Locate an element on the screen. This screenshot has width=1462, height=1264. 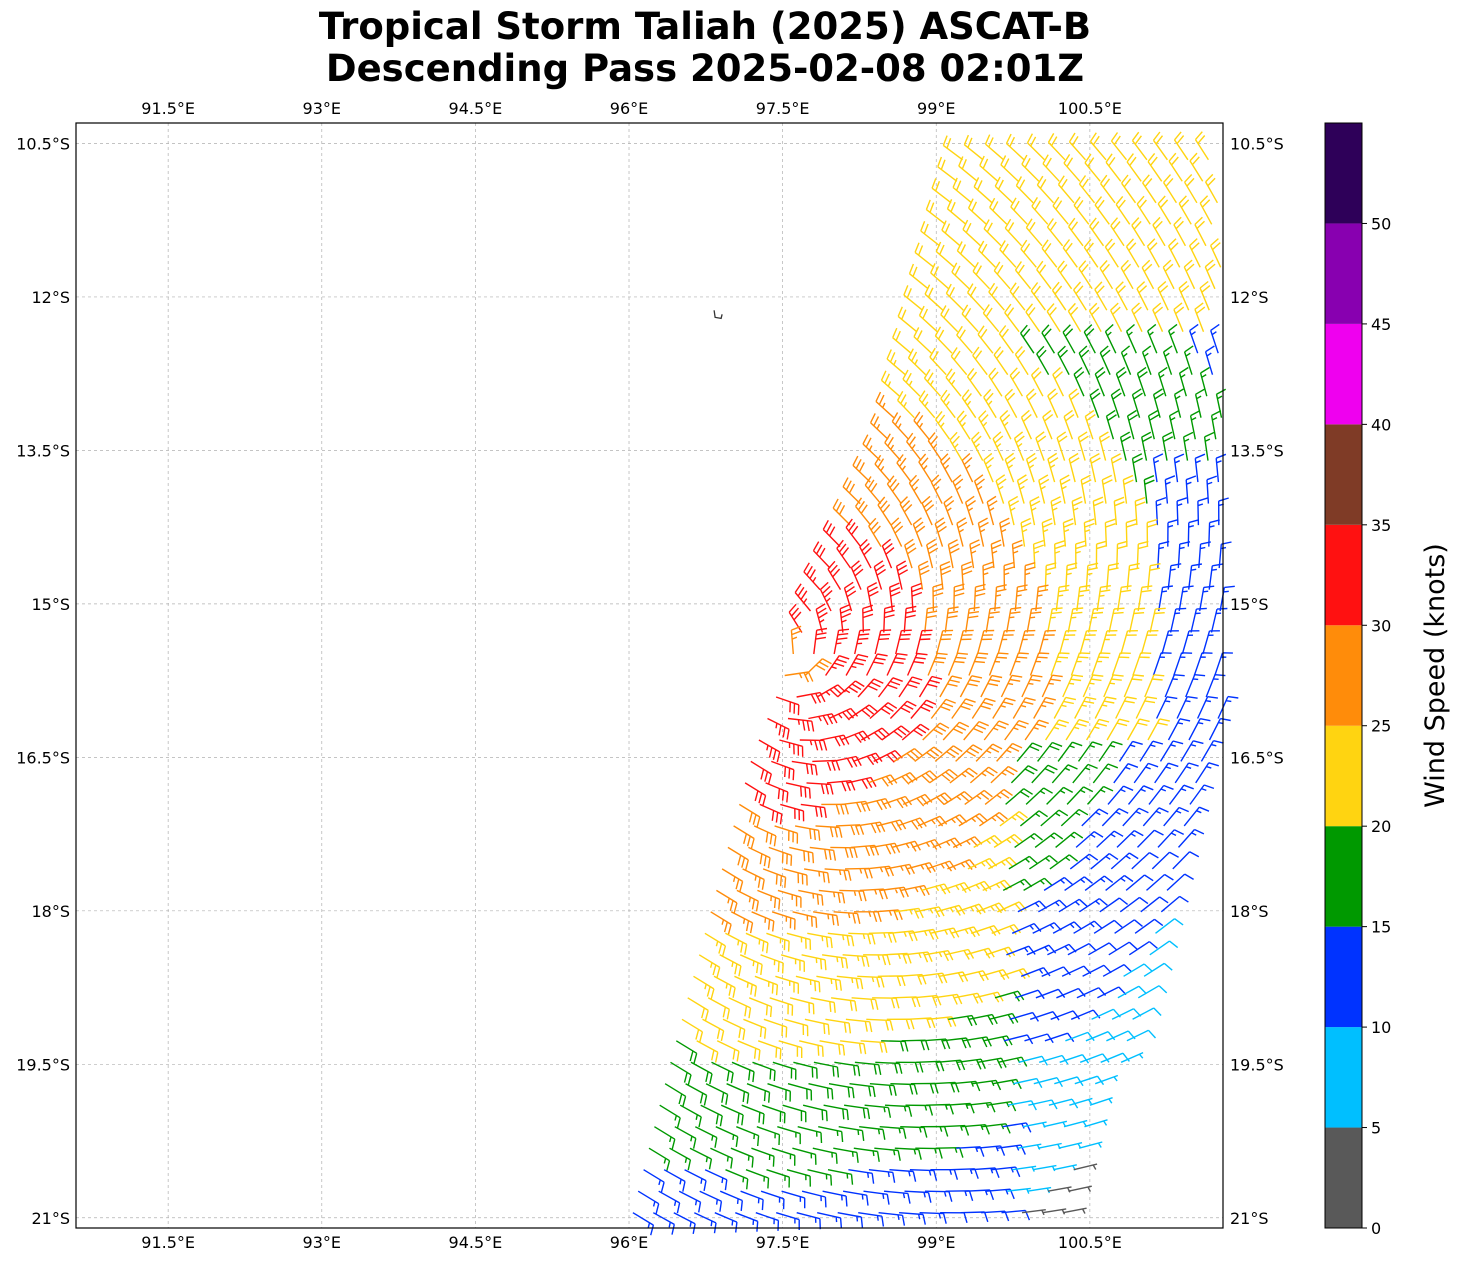
lat-tick-label-right: 10.5°S is located at coordinates (1257, 143).